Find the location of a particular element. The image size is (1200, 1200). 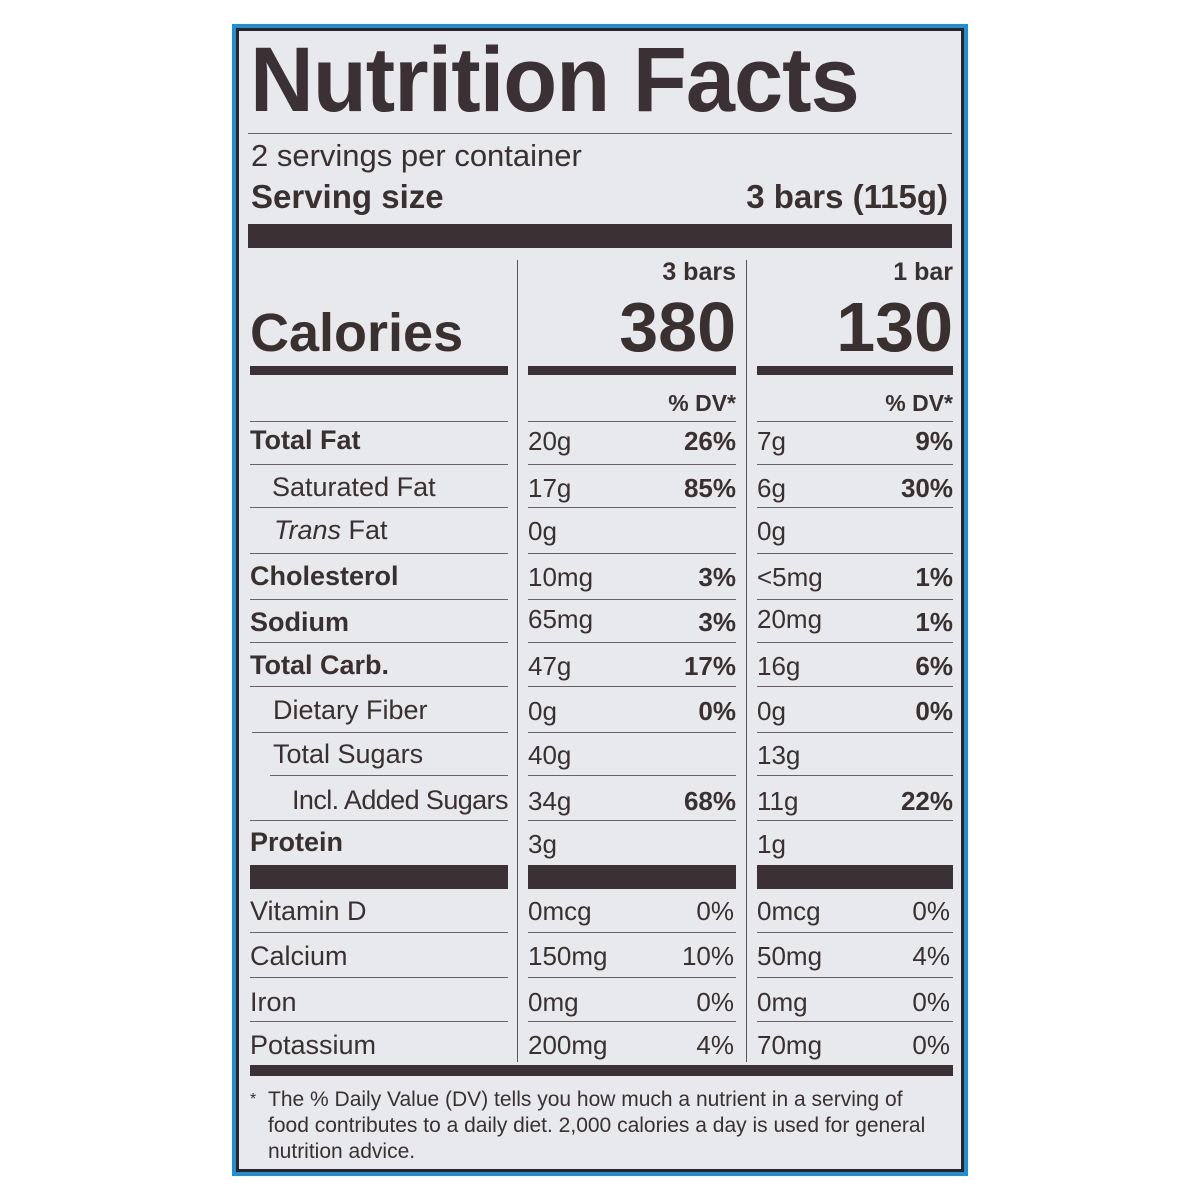

col2-amount: 0mcg is located at coordinates (789, 911).